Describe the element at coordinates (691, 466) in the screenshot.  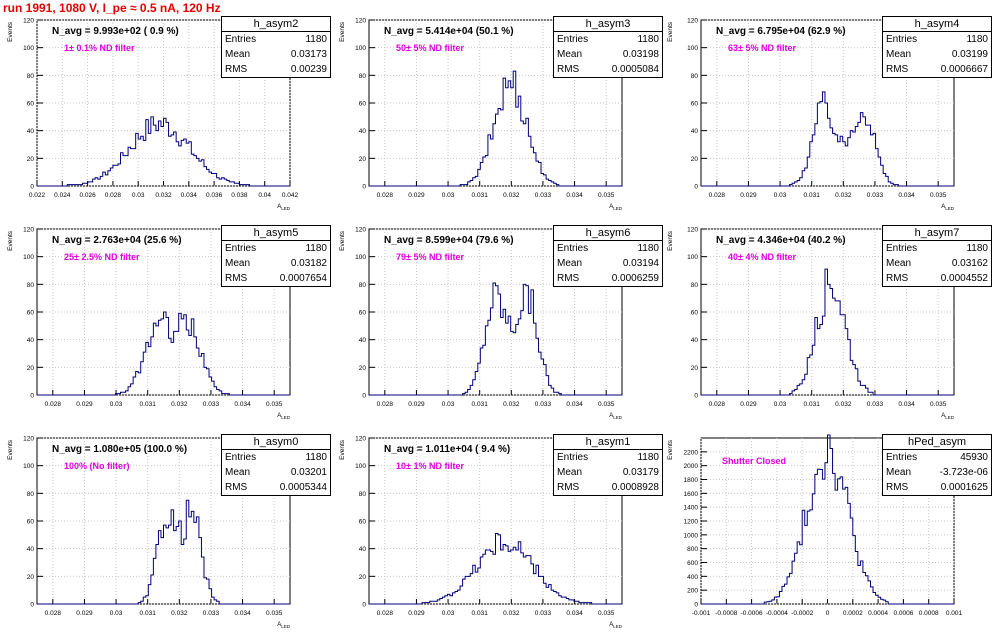
I see `y-tick-label: 2000` at that location.